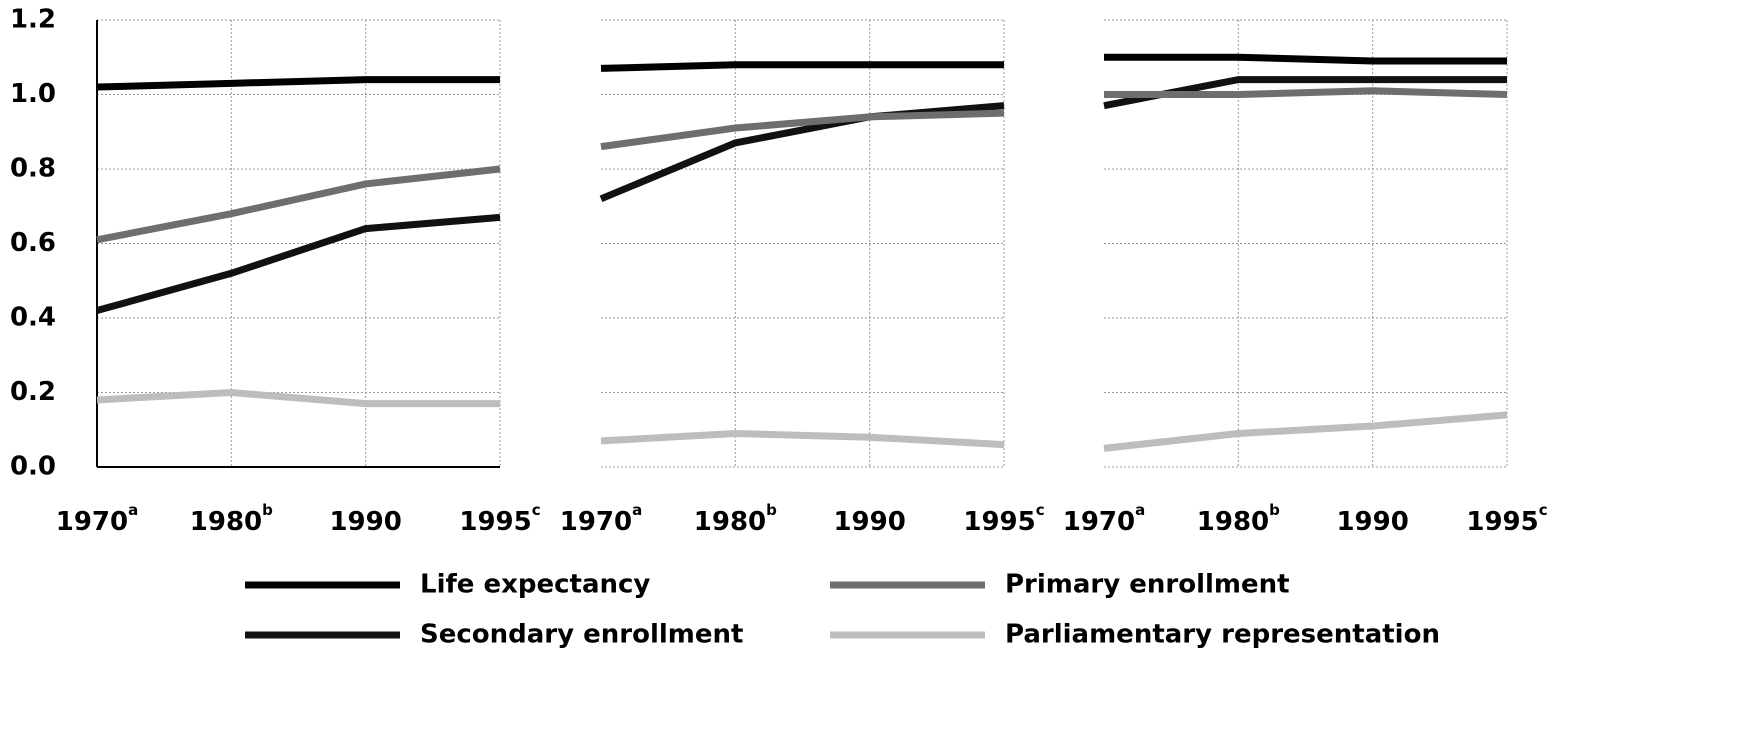  Describe the element at coordinates (33, 243) in the screenshot. I see `y-tick-label: 0.6` at that location.